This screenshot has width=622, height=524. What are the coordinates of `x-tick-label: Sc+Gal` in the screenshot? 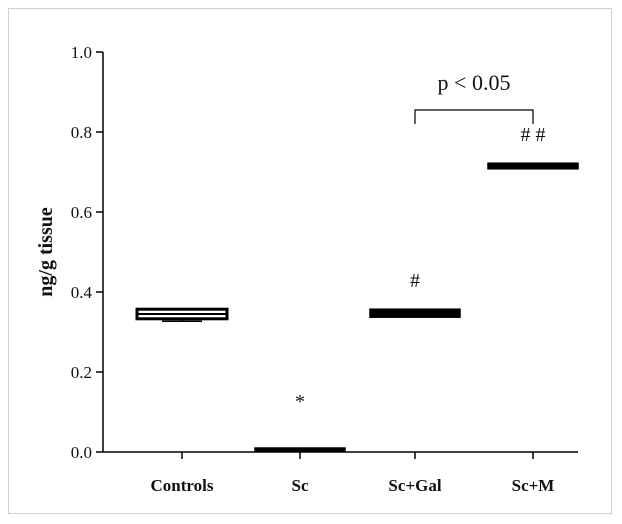 It's located at (414, 485).